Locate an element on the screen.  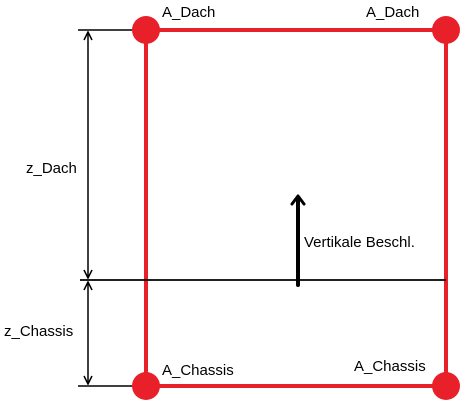
chassis-right-node is located at coordinates (446, 386).